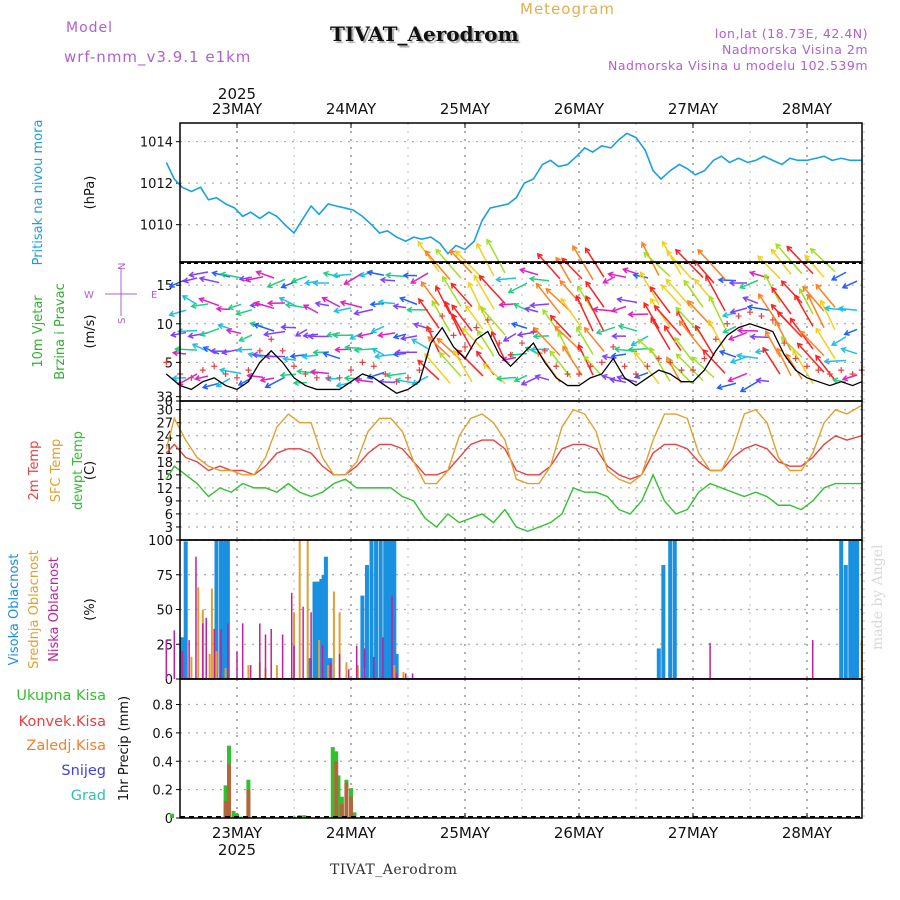  What do you see at coordinates (237, 850) in the screenshot?
I see `x-year-label-bottom: 2025` at bounding box center [237, 850].